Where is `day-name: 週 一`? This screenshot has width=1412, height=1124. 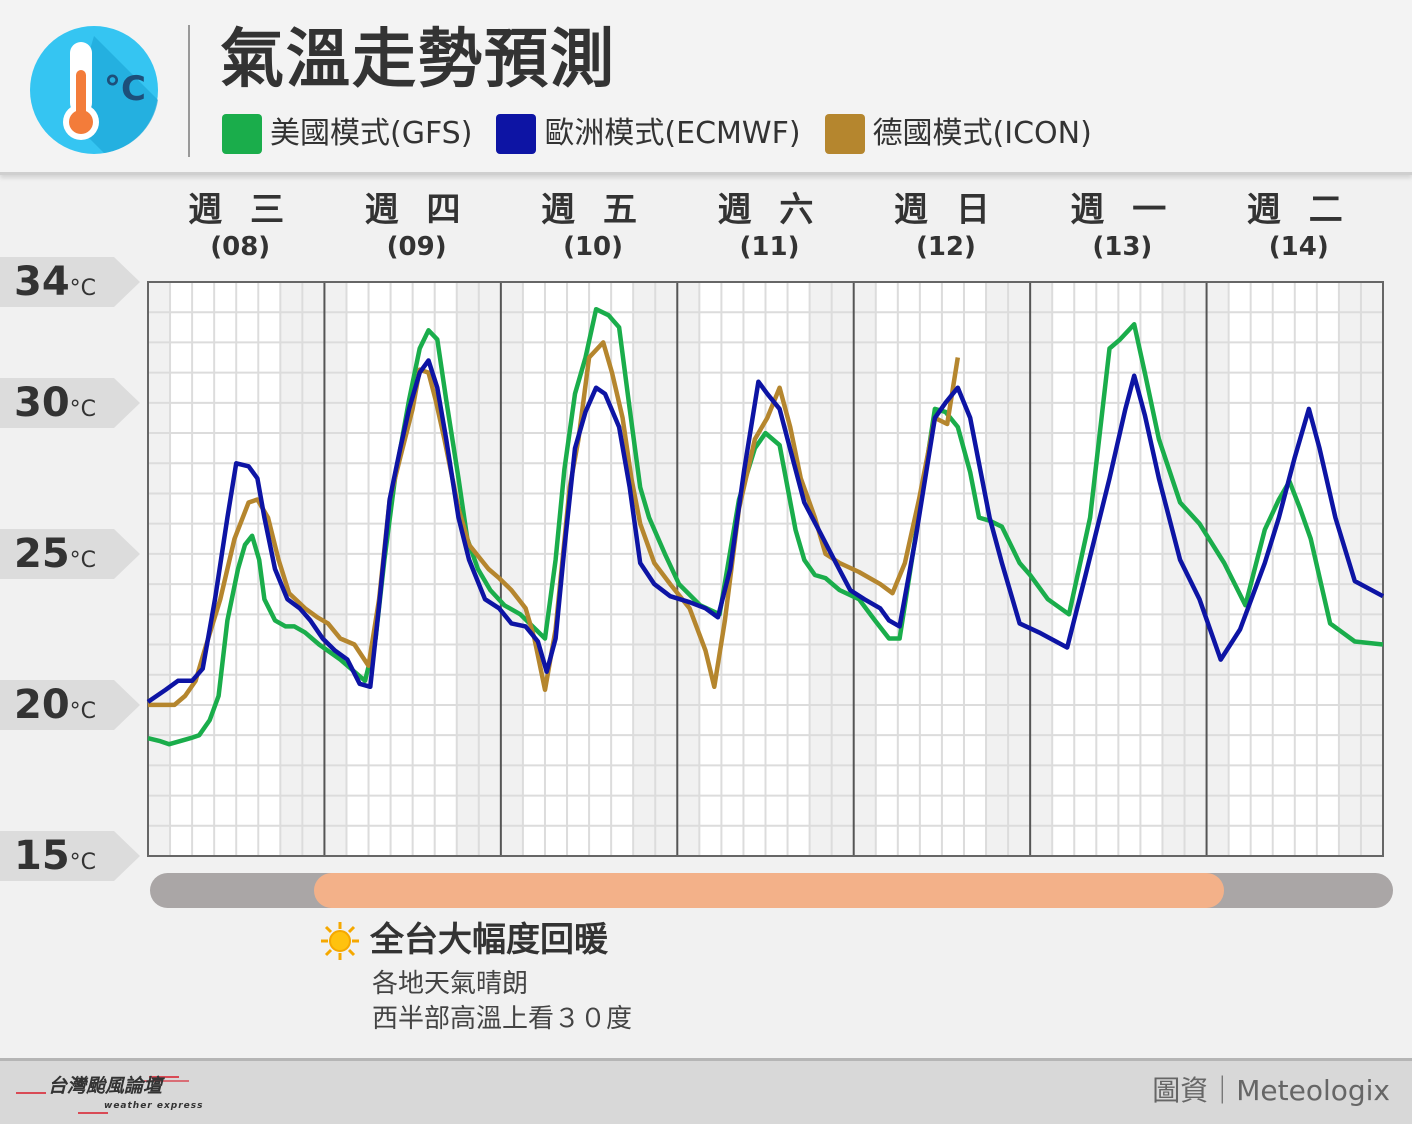 day-name: 週 一 is located at coordinates (1122, 210).